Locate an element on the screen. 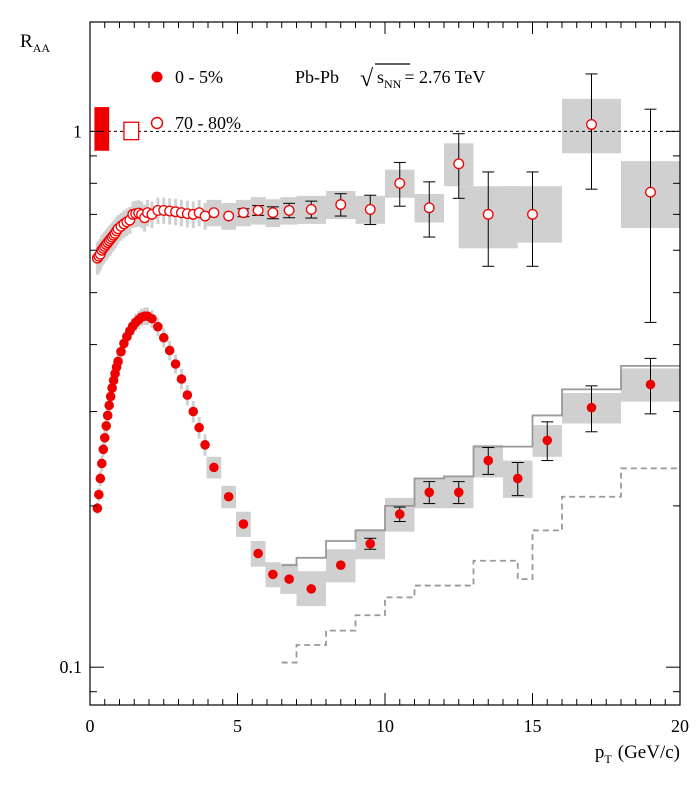  x-tick-label-0: 0 is located at coordinates (90, 726).